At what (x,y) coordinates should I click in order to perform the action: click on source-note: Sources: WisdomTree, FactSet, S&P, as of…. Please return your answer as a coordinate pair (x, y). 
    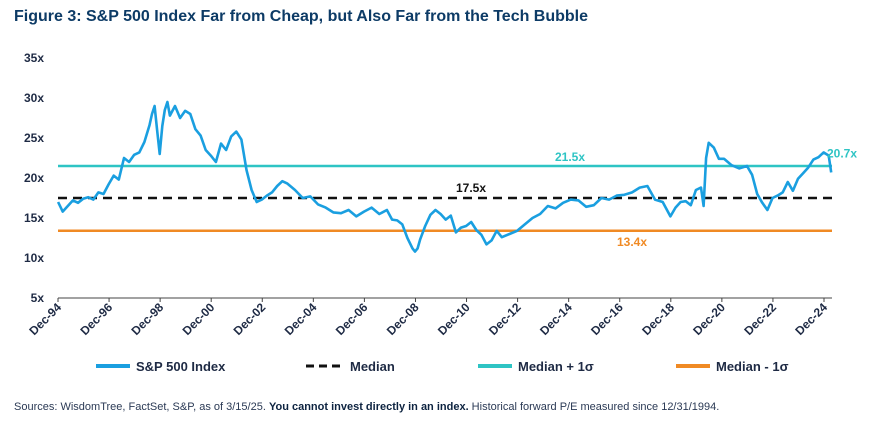
    Looking at the image, I should click on (366, 407).